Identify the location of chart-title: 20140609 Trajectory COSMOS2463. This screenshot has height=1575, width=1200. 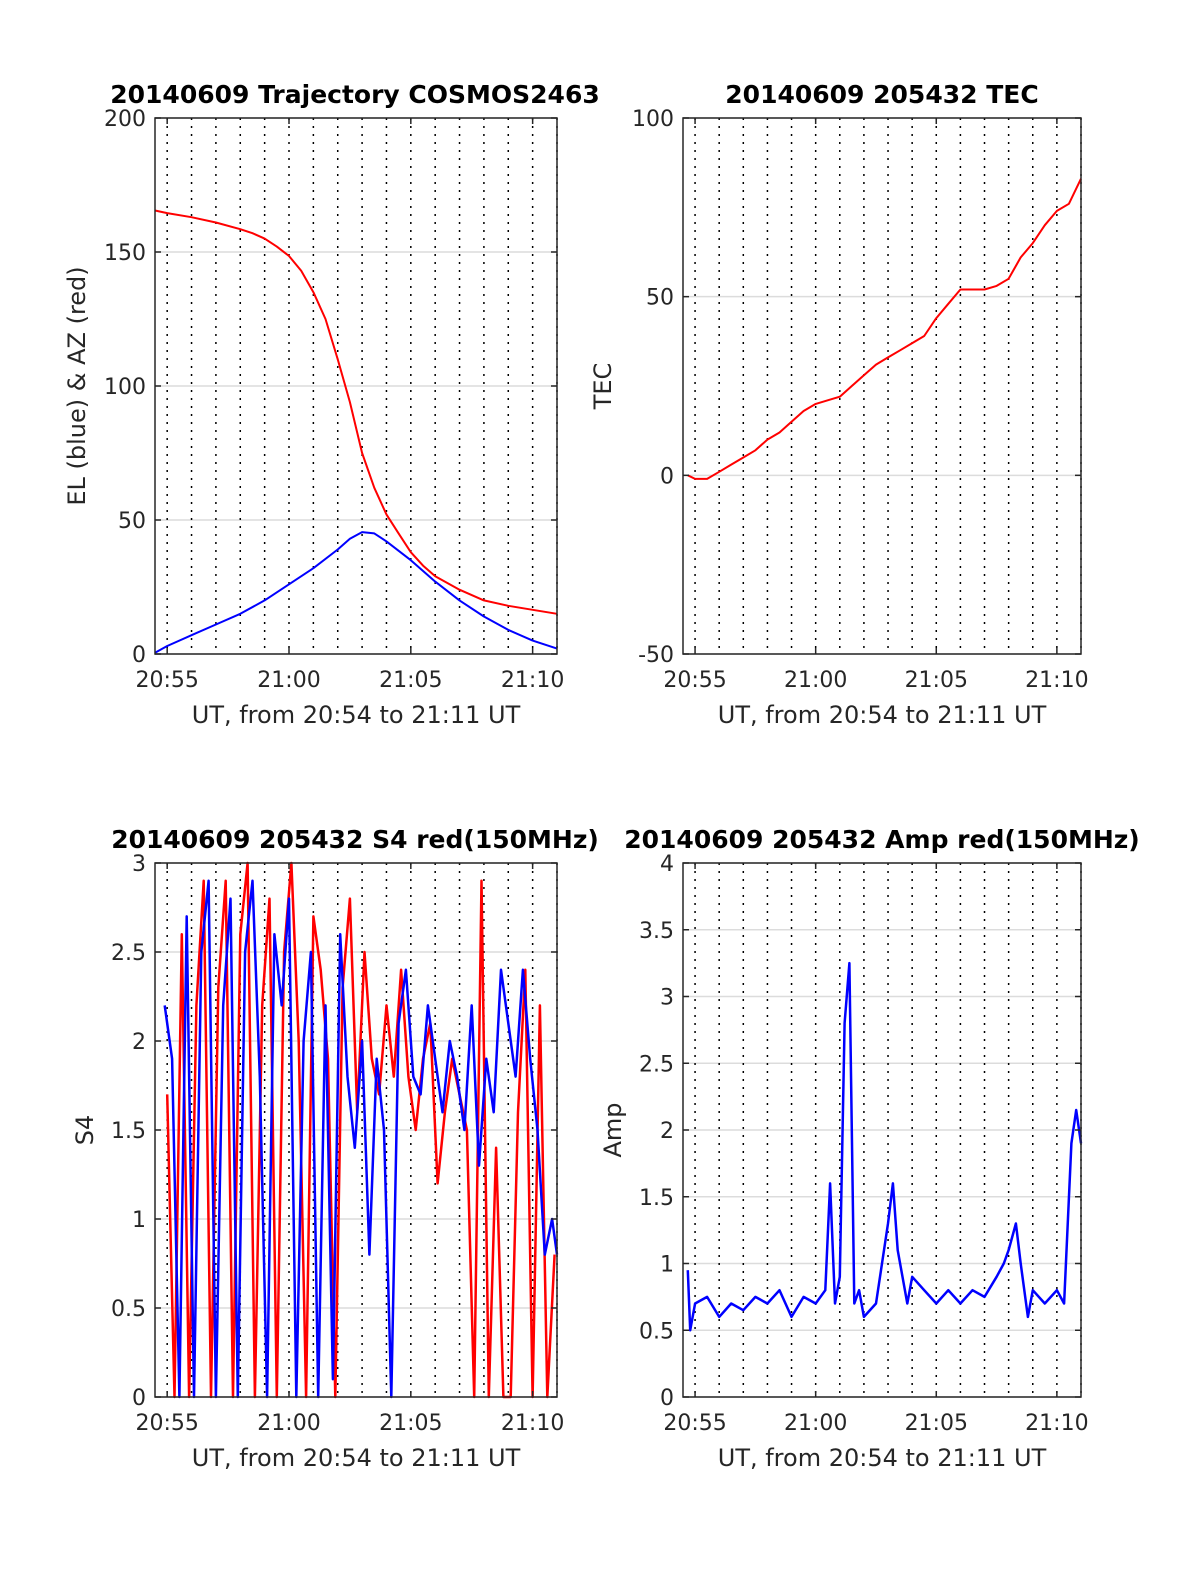
(355, 94).